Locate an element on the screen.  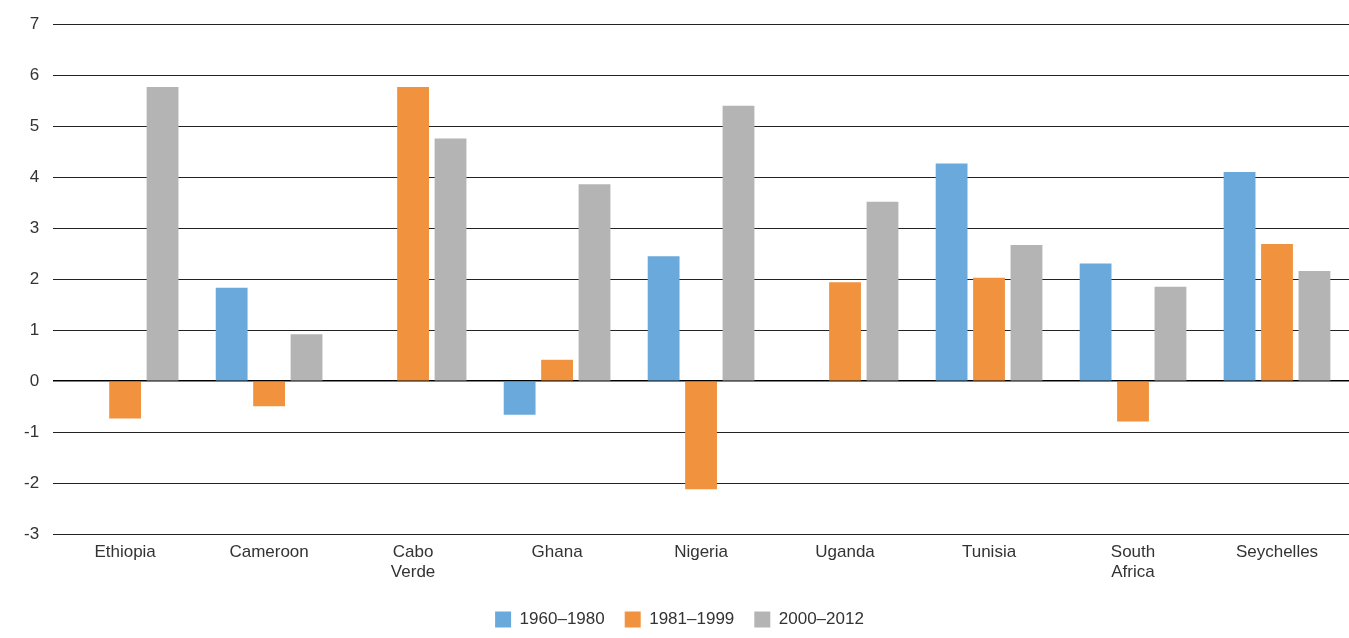
legend-label: 2000–2012 is located at coordinates (821, 619).